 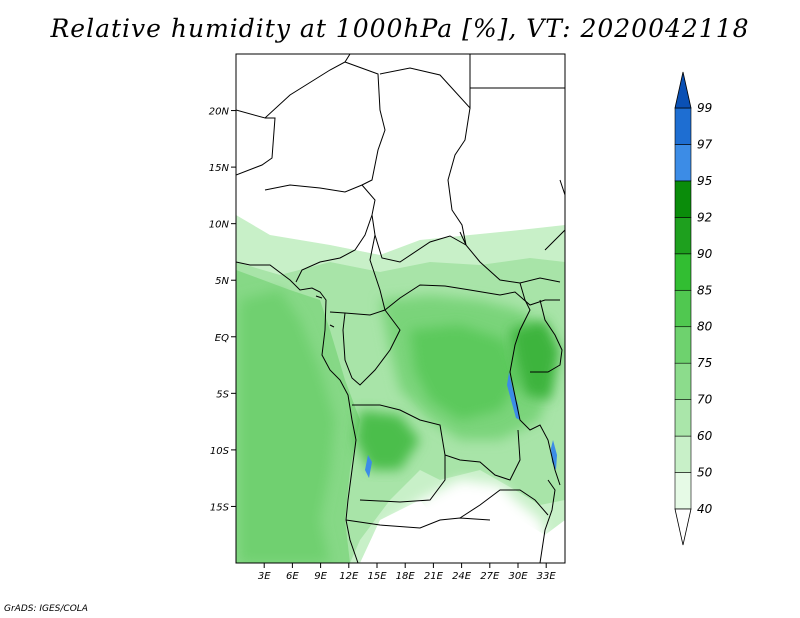 What do you see at coordinates (222, 310) in the screenshot?
I see `lat-axis: 20N 15N 10N 5N EQ 5S 10S 15S` at bounding box center [222, 310].